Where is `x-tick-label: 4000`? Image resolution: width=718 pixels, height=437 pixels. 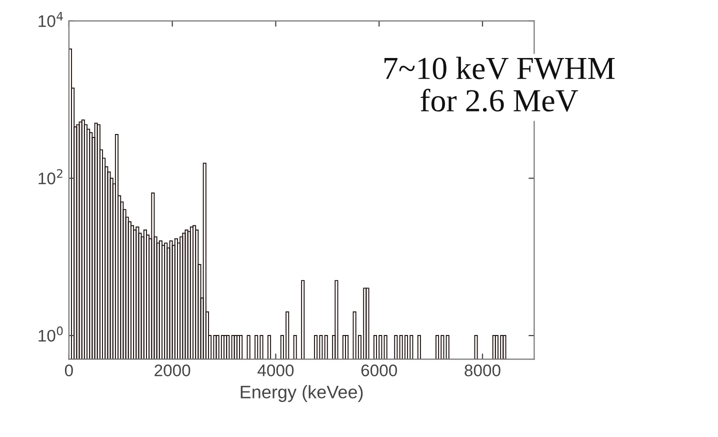 x-tick-label: 4000 is located at coordinates (276, 370).